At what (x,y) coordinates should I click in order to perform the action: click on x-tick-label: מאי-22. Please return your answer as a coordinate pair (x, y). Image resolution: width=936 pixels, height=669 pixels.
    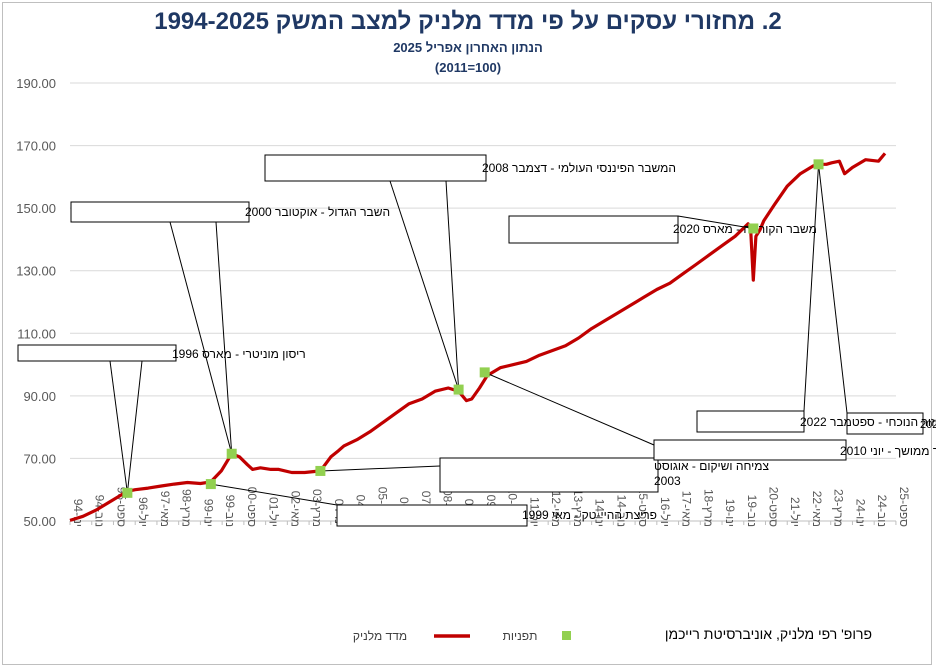
    Looking at the image, I should click on (817, 509).